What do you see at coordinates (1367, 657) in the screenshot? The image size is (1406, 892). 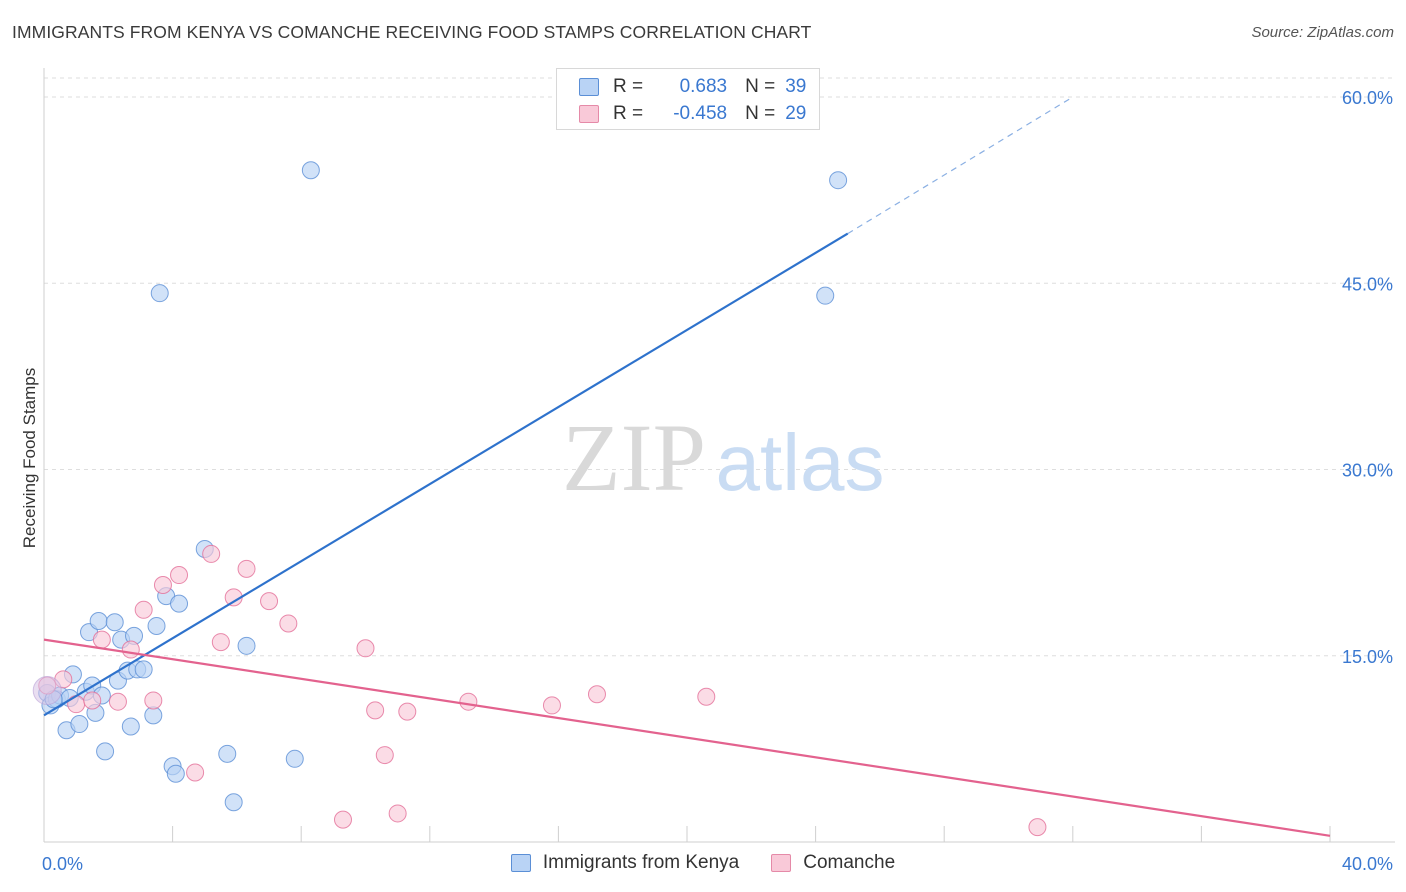 I see `y-tick-label: 15.0%` at bounding box center [1367, 657].